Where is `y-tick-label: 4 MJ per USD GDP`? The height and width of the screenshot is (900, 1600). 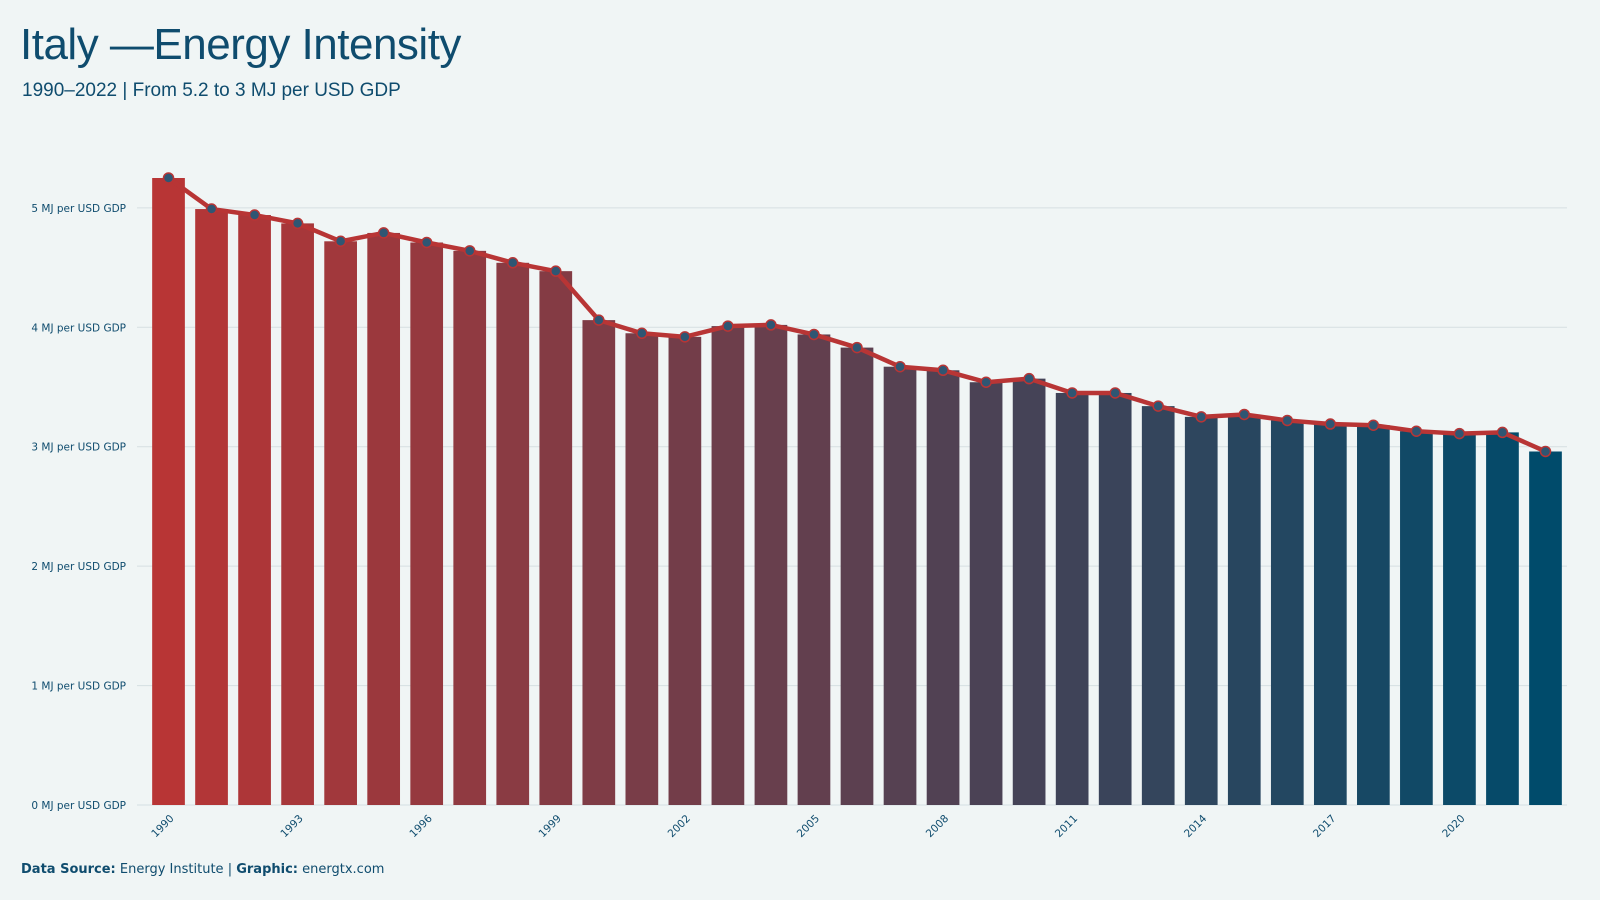 y-tick-label: 4 MJ per USD GDP is located at coordinates (78, 328).